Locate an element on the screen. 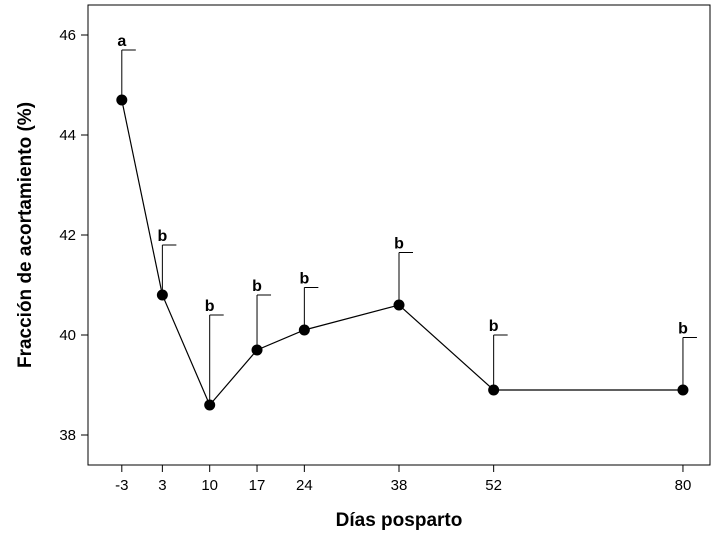 The width and height of the screenshot is (715, 544). x-tick-label: 38 is located at coordinates (399, 485).